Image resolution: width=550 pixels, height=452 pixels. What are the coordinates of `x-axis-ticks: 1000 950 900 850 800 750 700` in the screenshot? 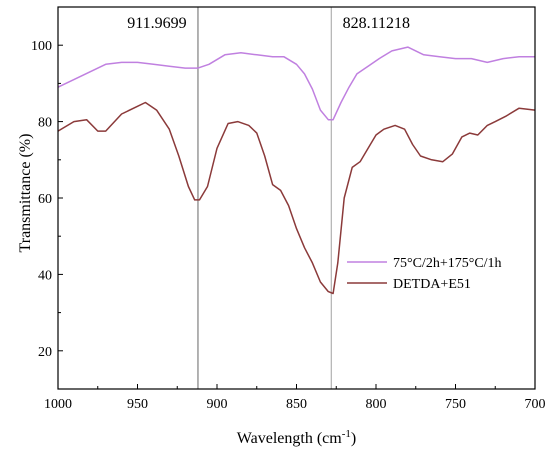 It's located at (295, 398).